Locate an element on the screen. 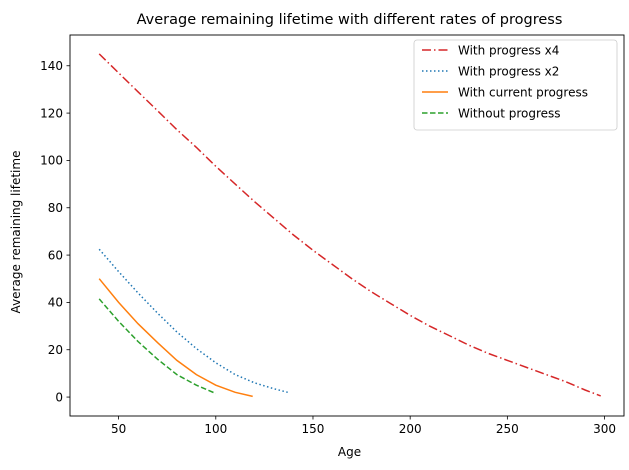  legend-label: With current progress is located at coordinates (523, 92).